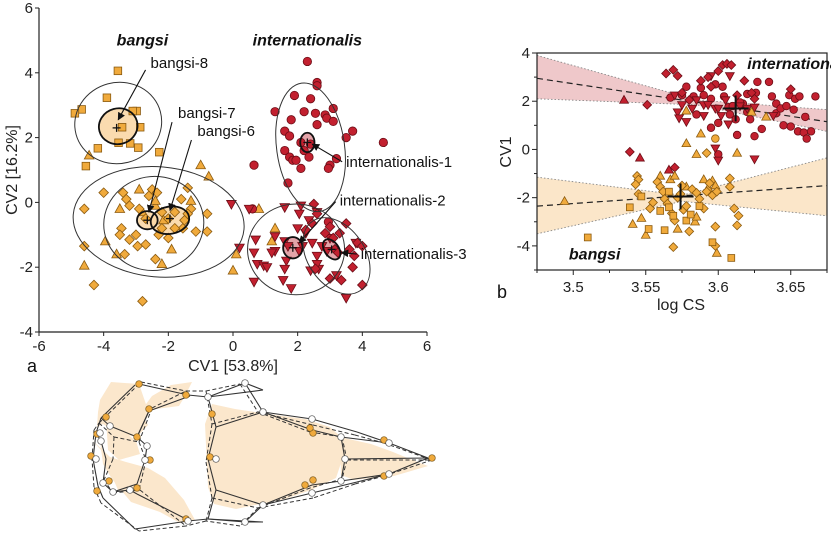  I want to click on ellipse-bangsi-6-group, so click(154, 223).